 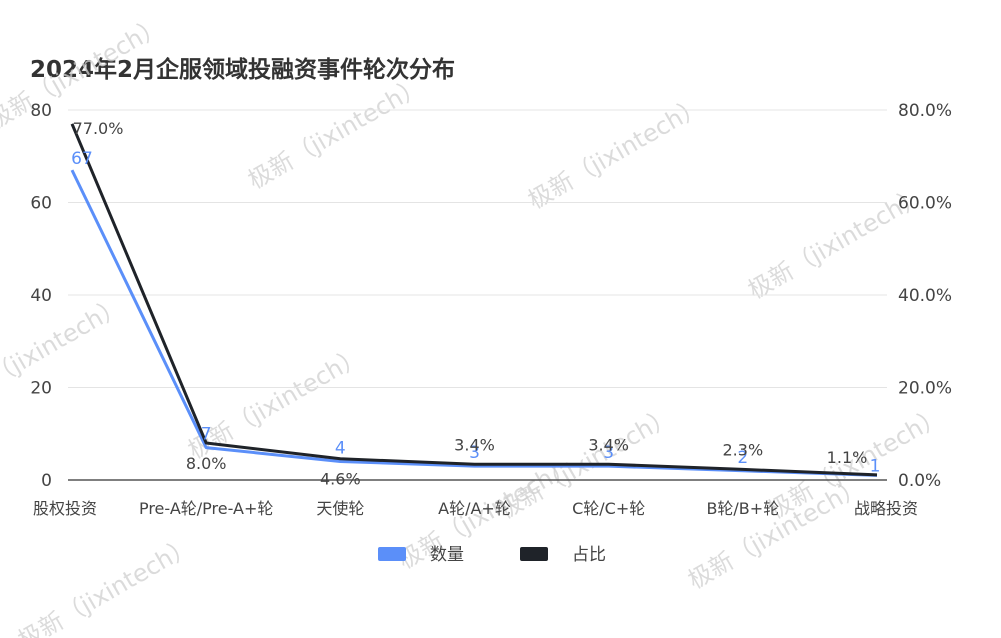 What do you see at coordinates (421, 555) in the screenshot?
I see `legend-item-count: 数量` at bounding box center [421, 555].